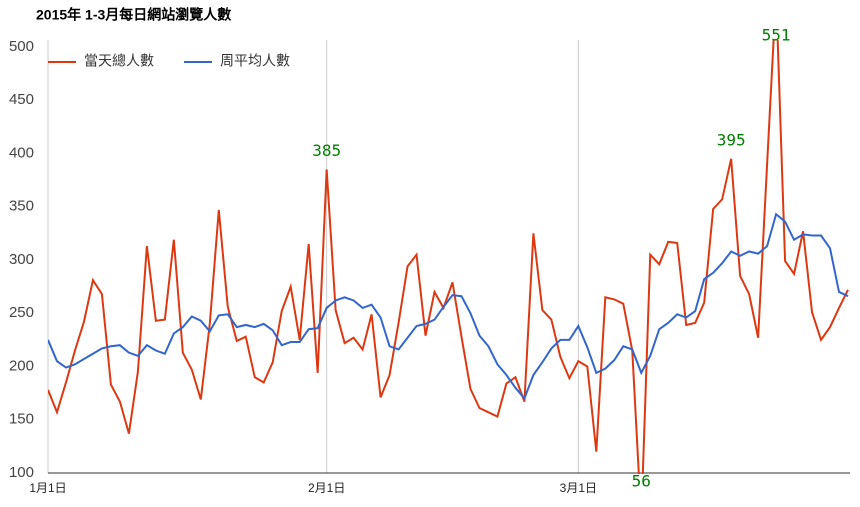  Describe the element at coordinates (21, 206) in the screenshot. I see `y-tick-label: 350` at that location.